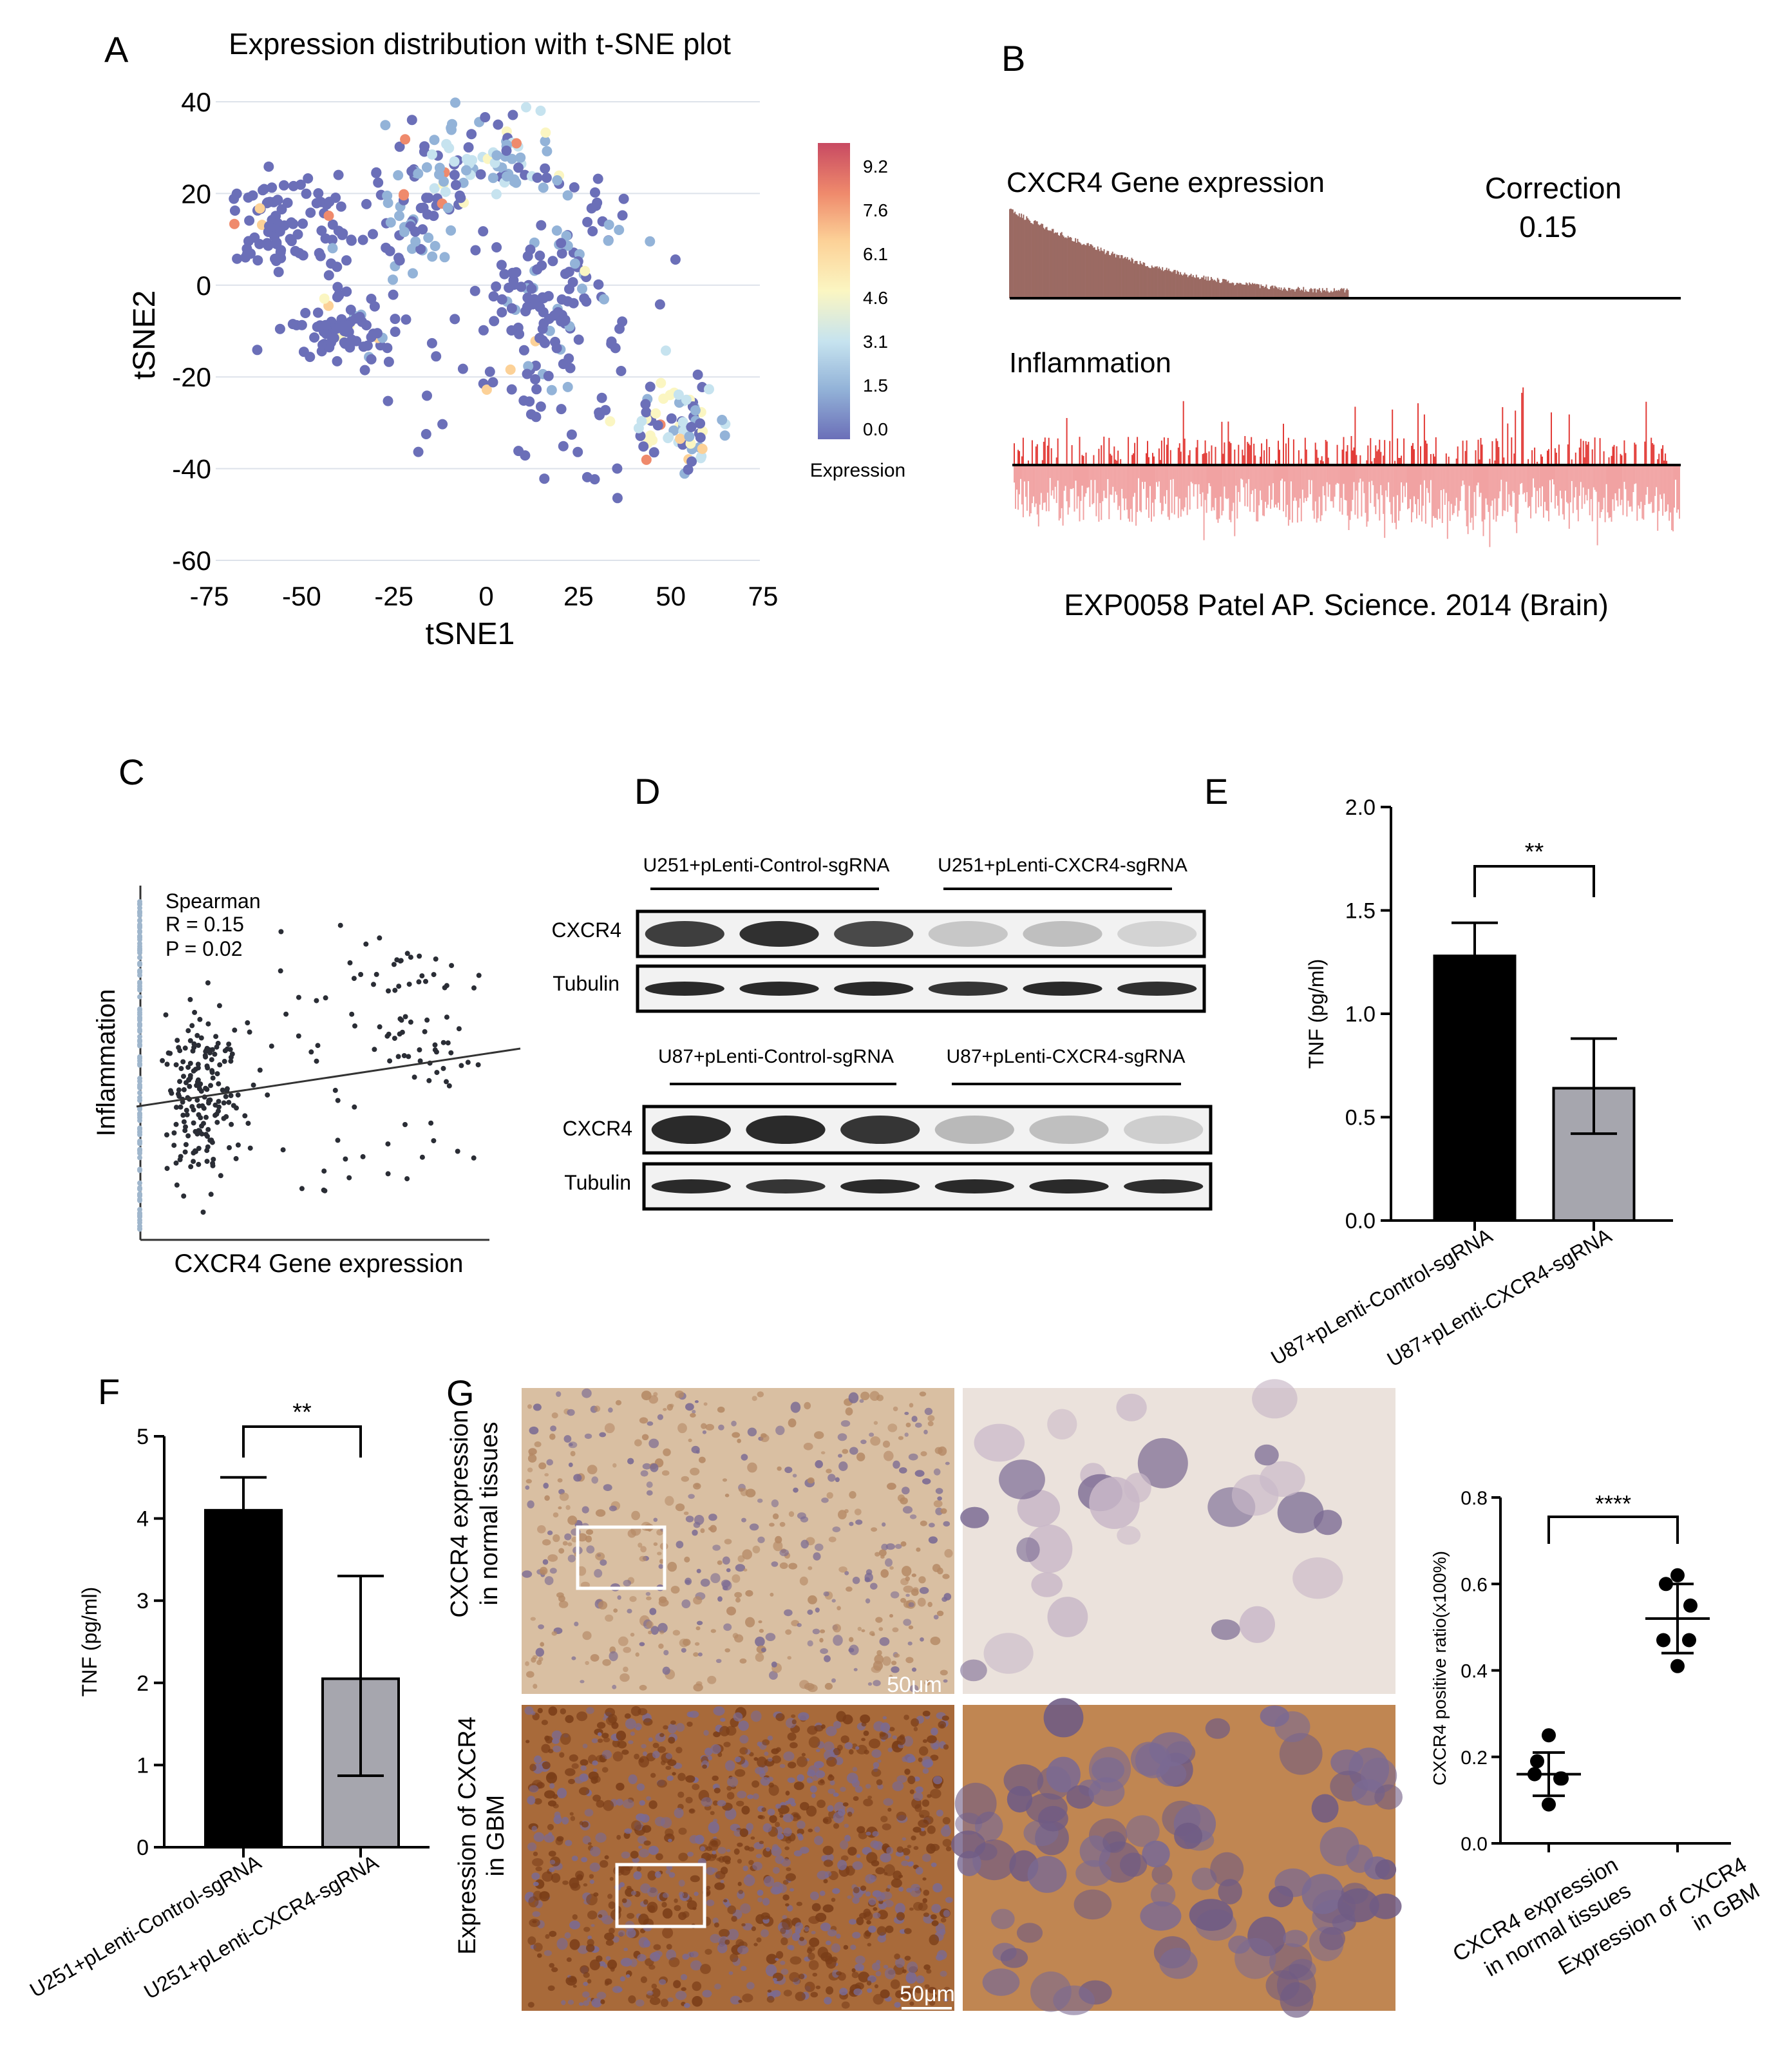 The height and width of the screenshot is (2072, 1778). Describe the element at coordinates (1613, 1530) in the screenshot. I see `significance-bracket` at that location.